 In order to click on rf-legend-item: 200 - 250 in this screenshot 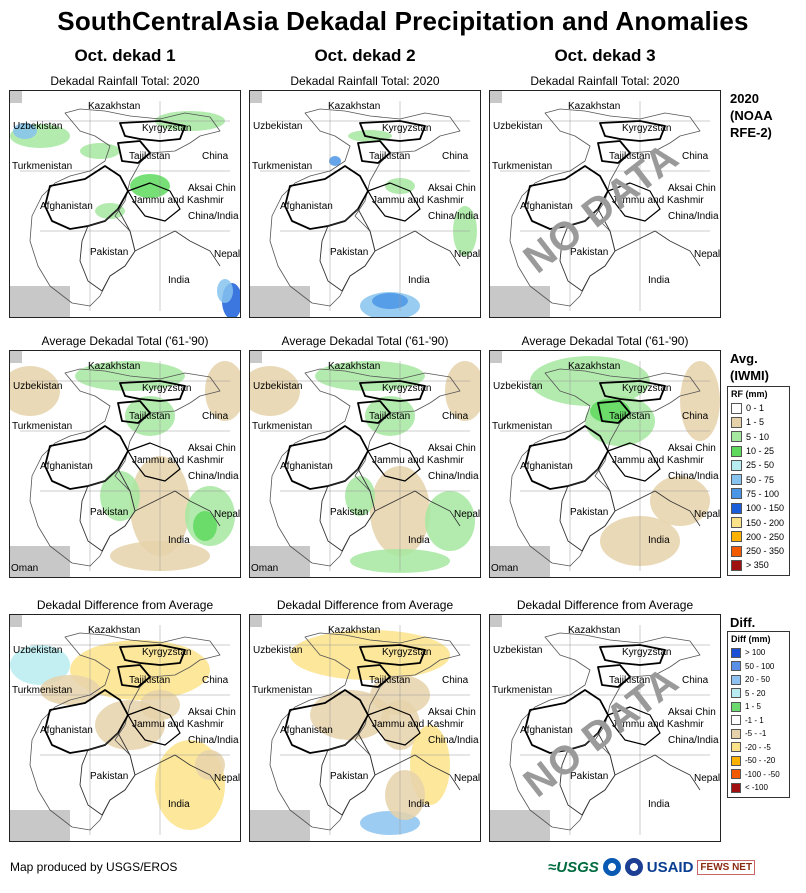, I will do `click(758, 537)`.